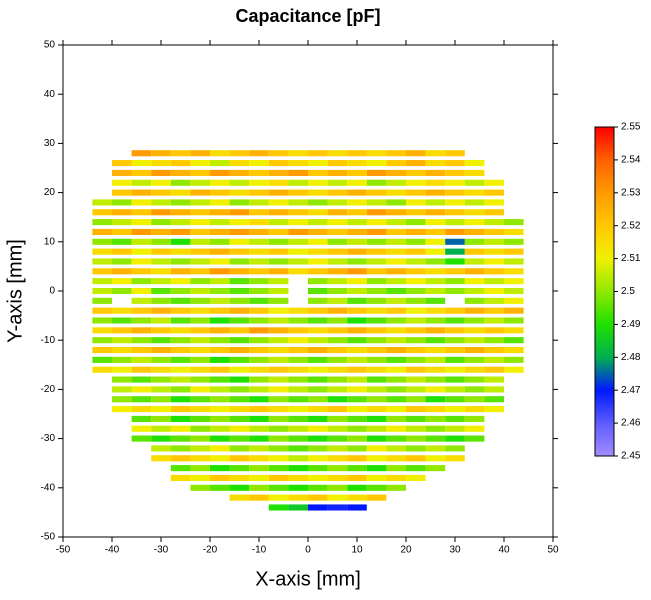 This screenshot has height=600, width=651. I want to click on colorbar-tick-label: 2.54, so click(631, 160).